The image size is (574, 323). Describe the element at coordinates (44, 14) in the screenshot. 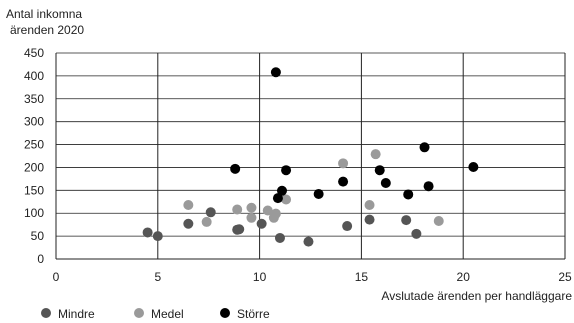

I see `y-axis-title-line-1: Antal inkomna` at that location.